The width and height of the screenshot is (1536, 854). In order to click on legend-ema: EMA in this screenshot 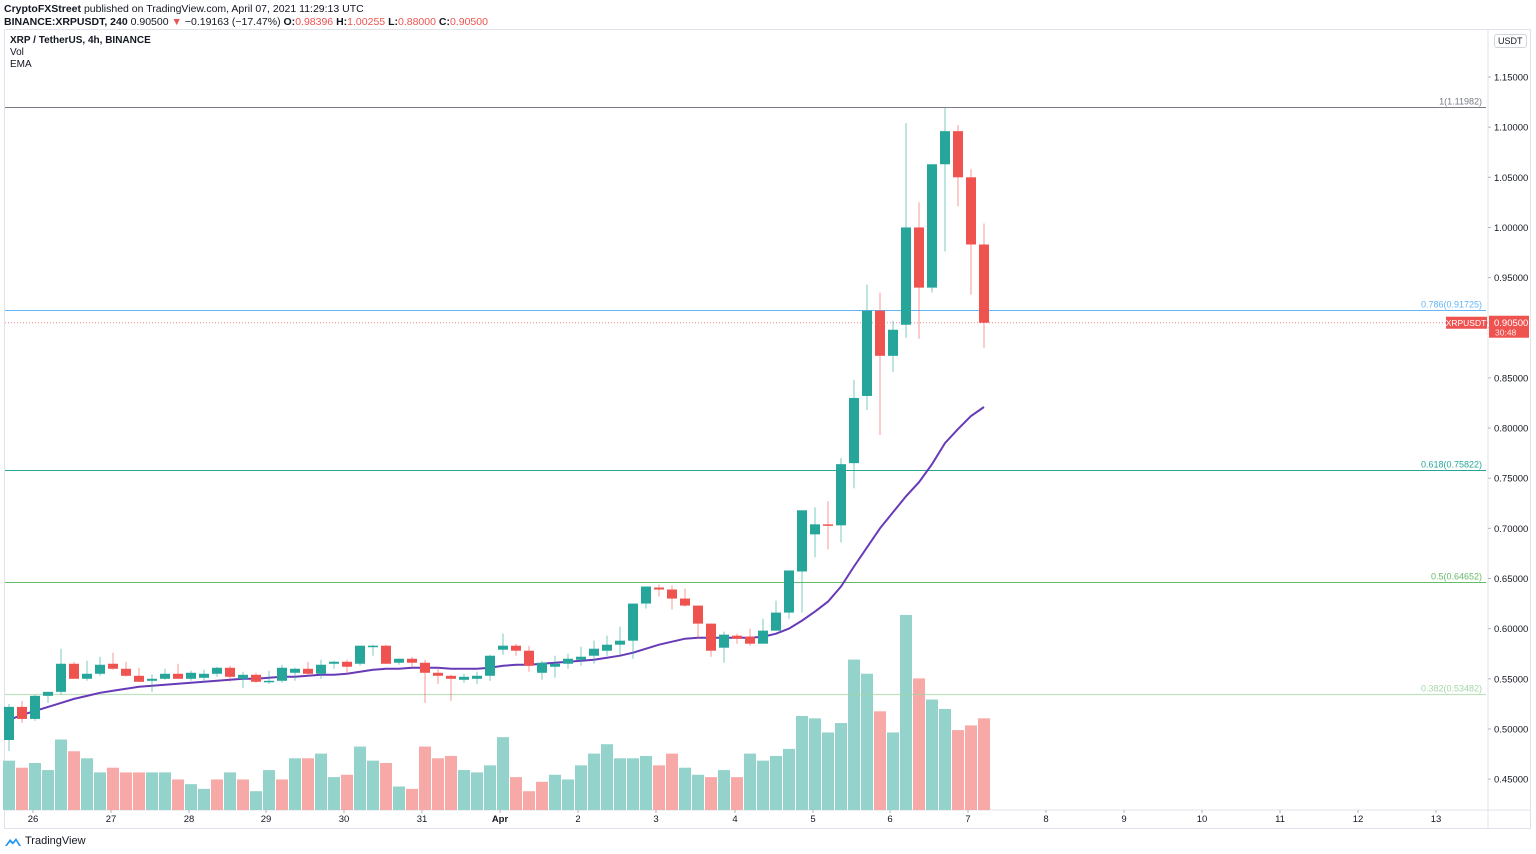, I will do `click(21, 64)`.